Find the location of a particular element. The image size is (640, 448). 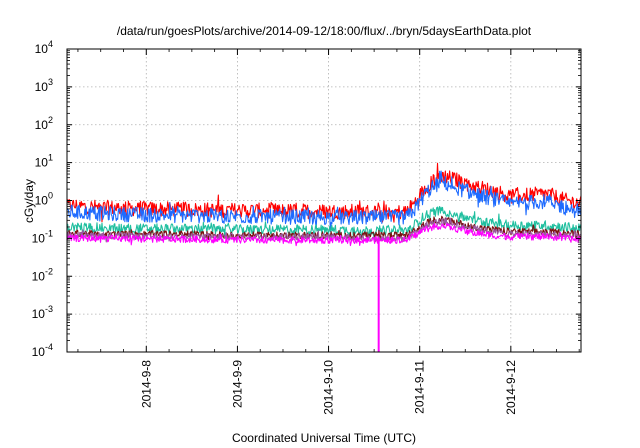

y-tick-label: 10⁴ is located at coordinates (44, 47).